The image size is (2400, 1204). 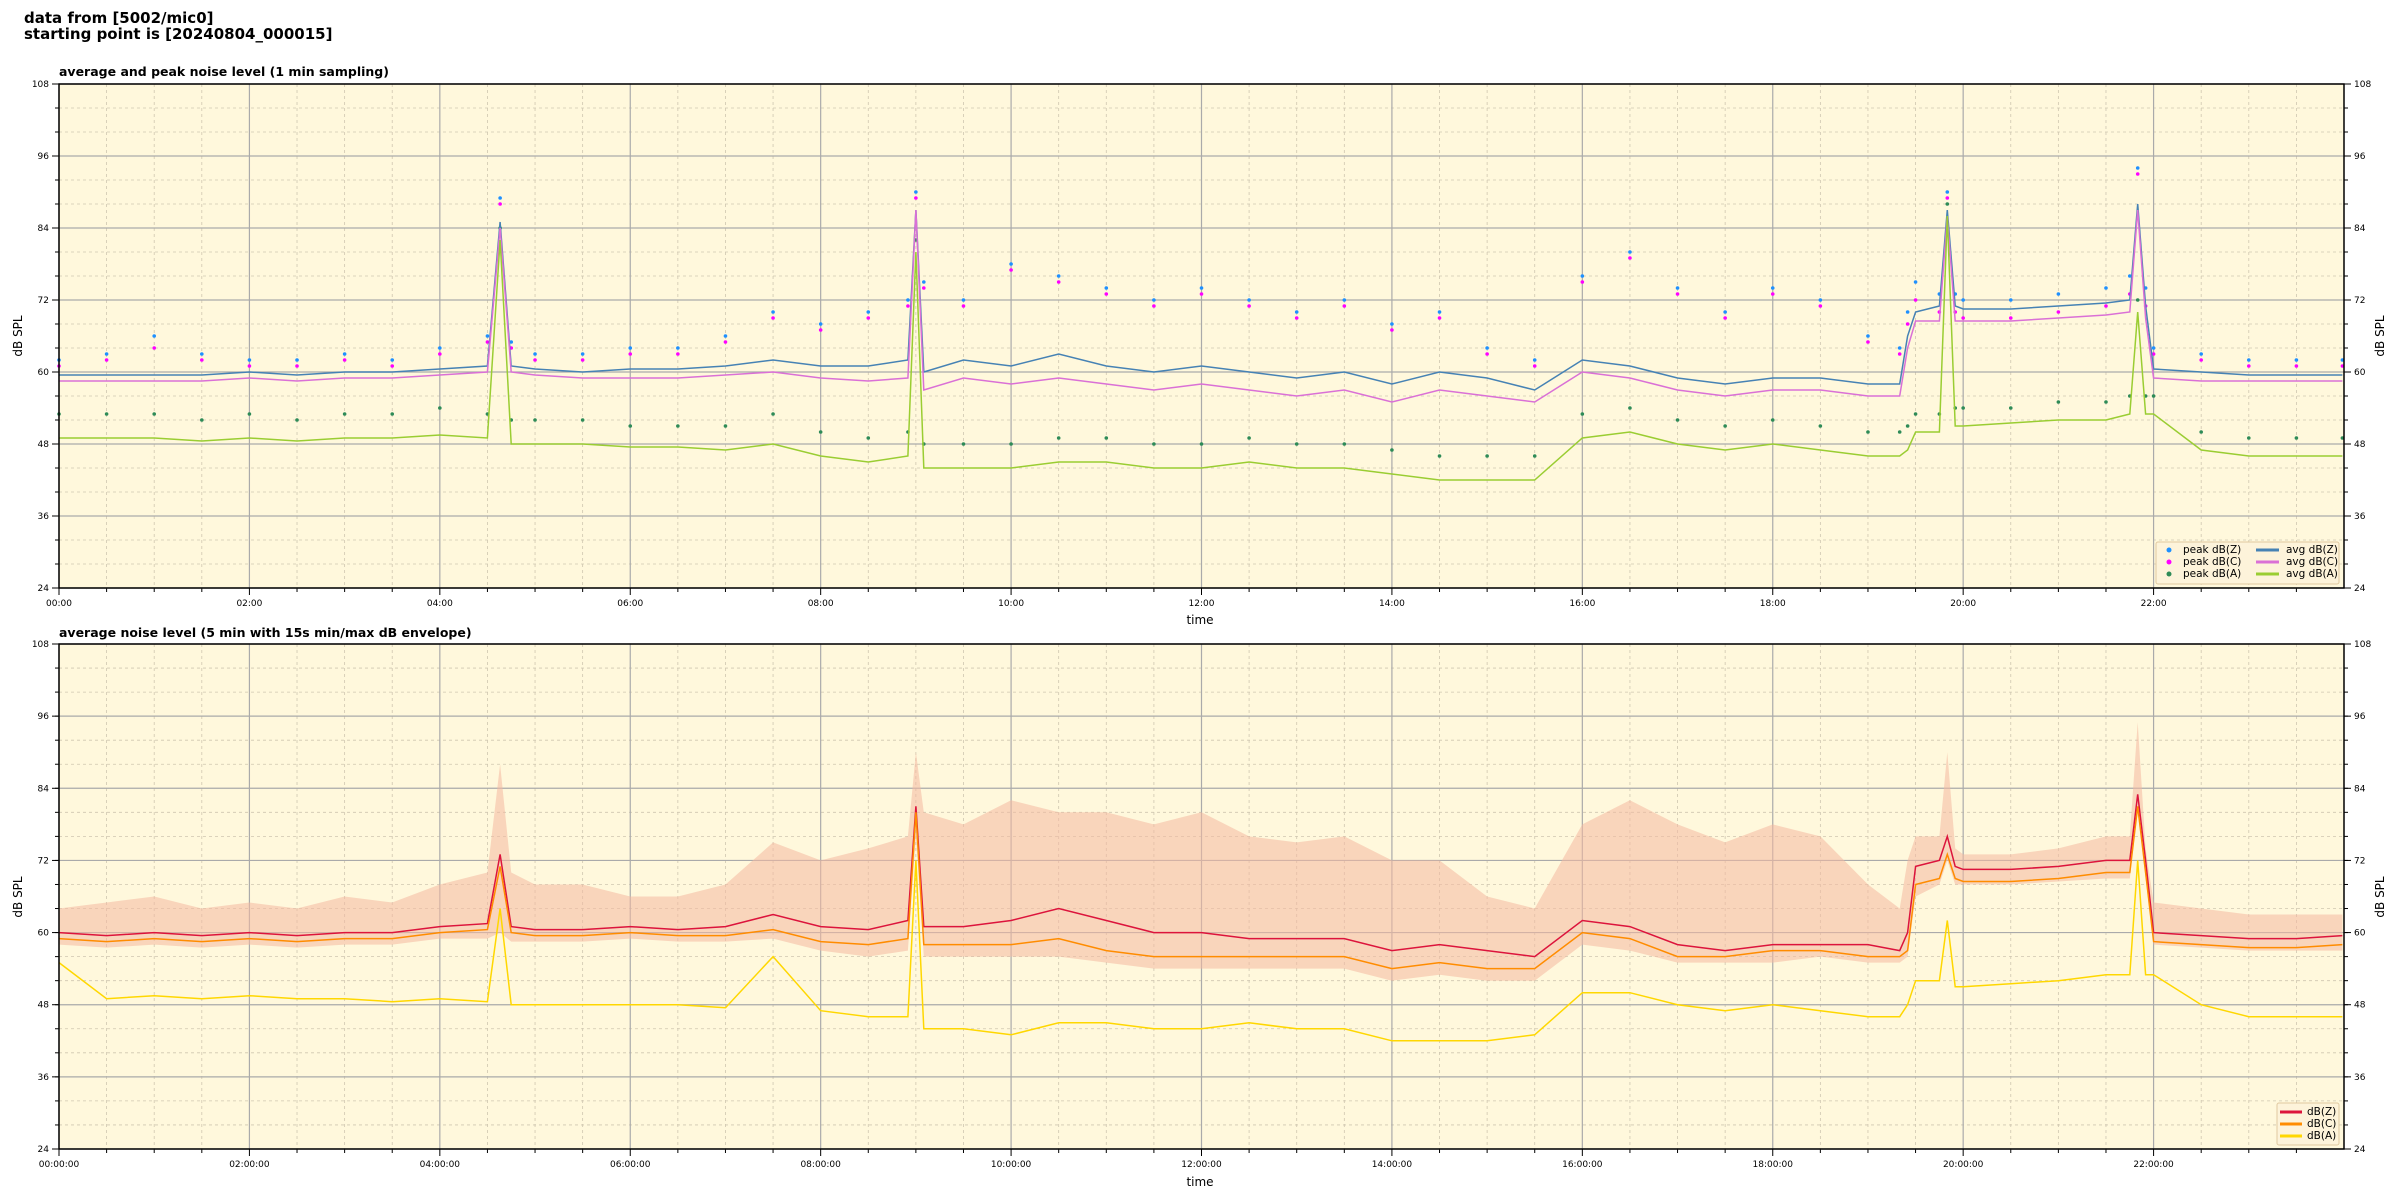 What do you see at coordinates (2360, 517) in the screenshot?
I see `y-tick-label-right: 36` at bounding box center [2360, 517].